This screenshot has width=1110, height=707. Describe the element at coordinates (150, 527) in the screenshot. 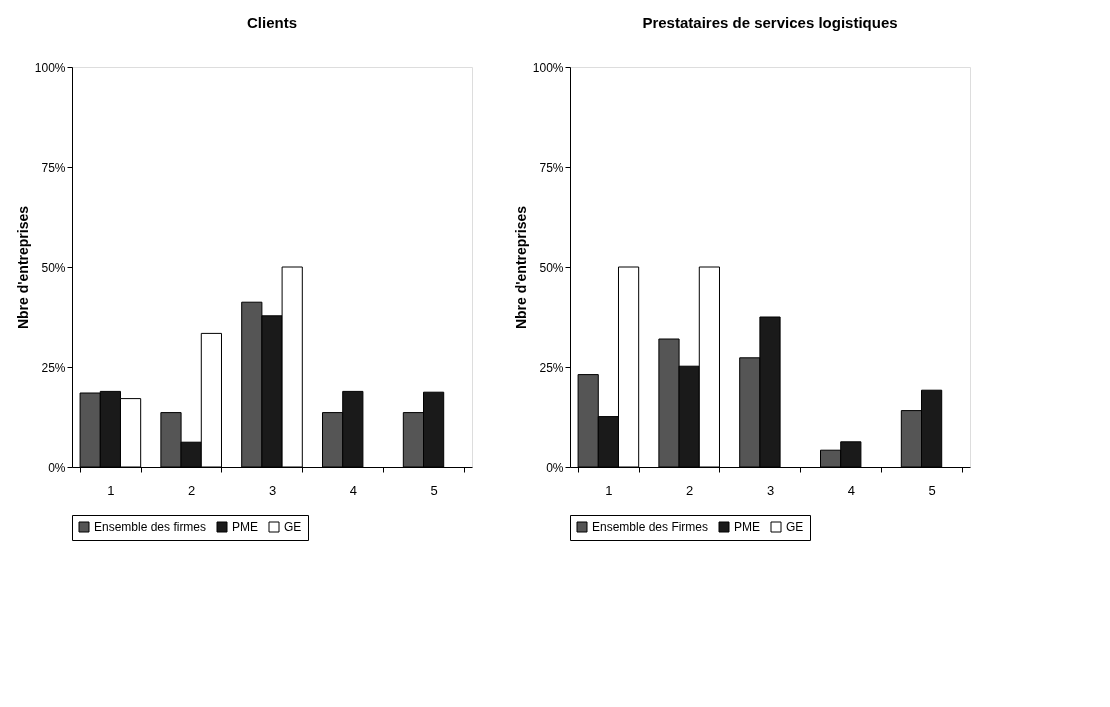

I see `legend-label: Ensemble des firmes` at that location.